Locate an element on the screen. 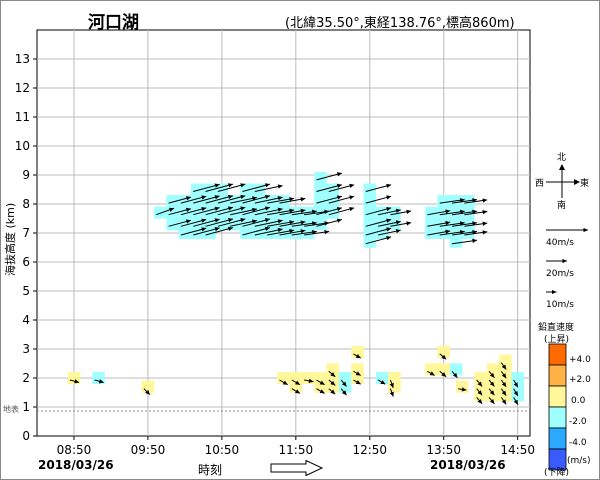 This screenshot has width=600, height=480. legend-layer is located at coordinates (567, 317).